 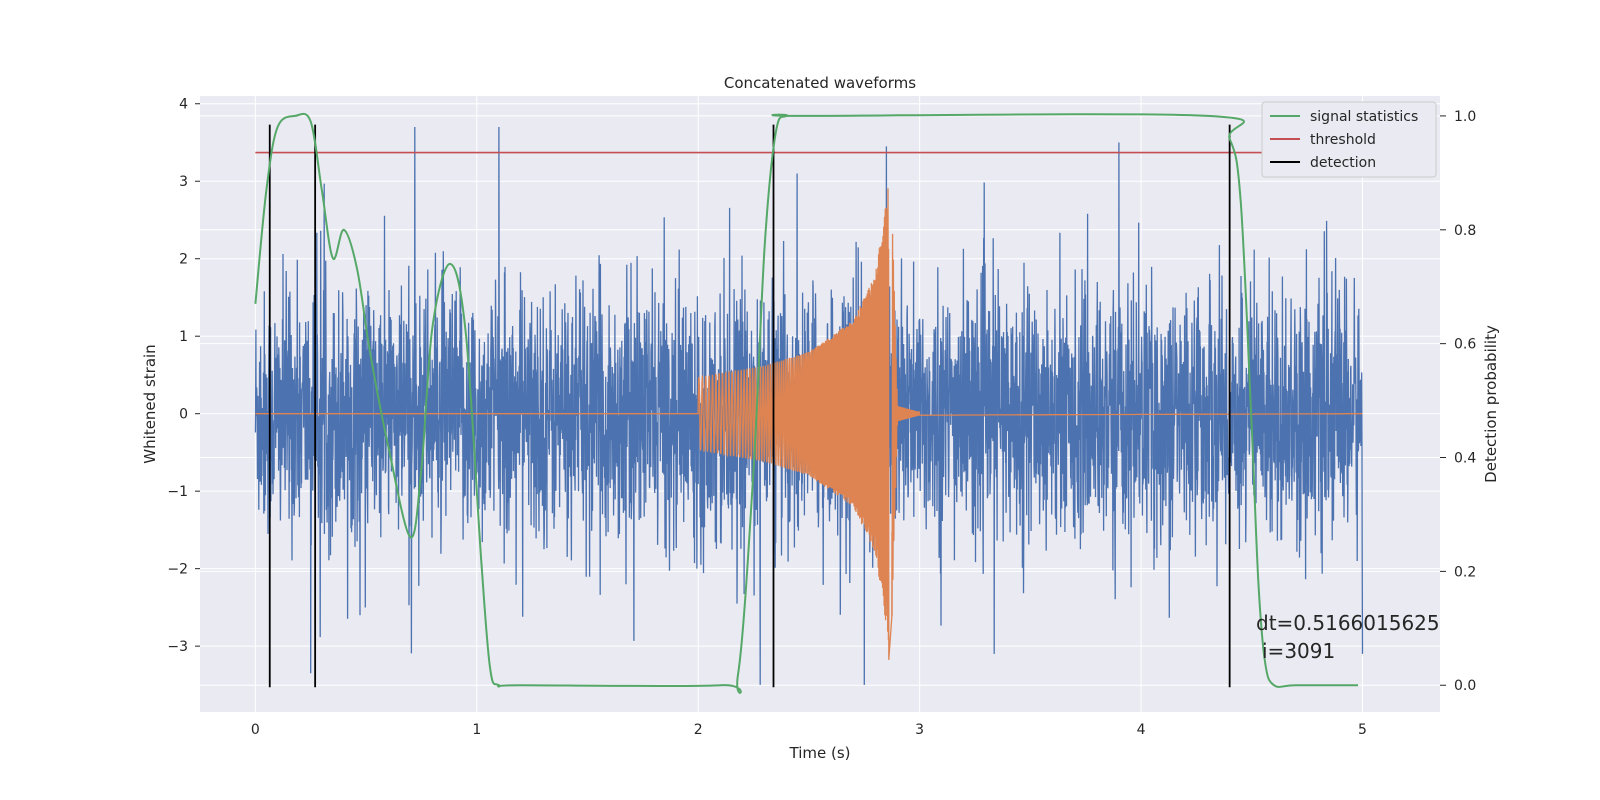 I want to click on legend-box, so click(x=1349, y=139).